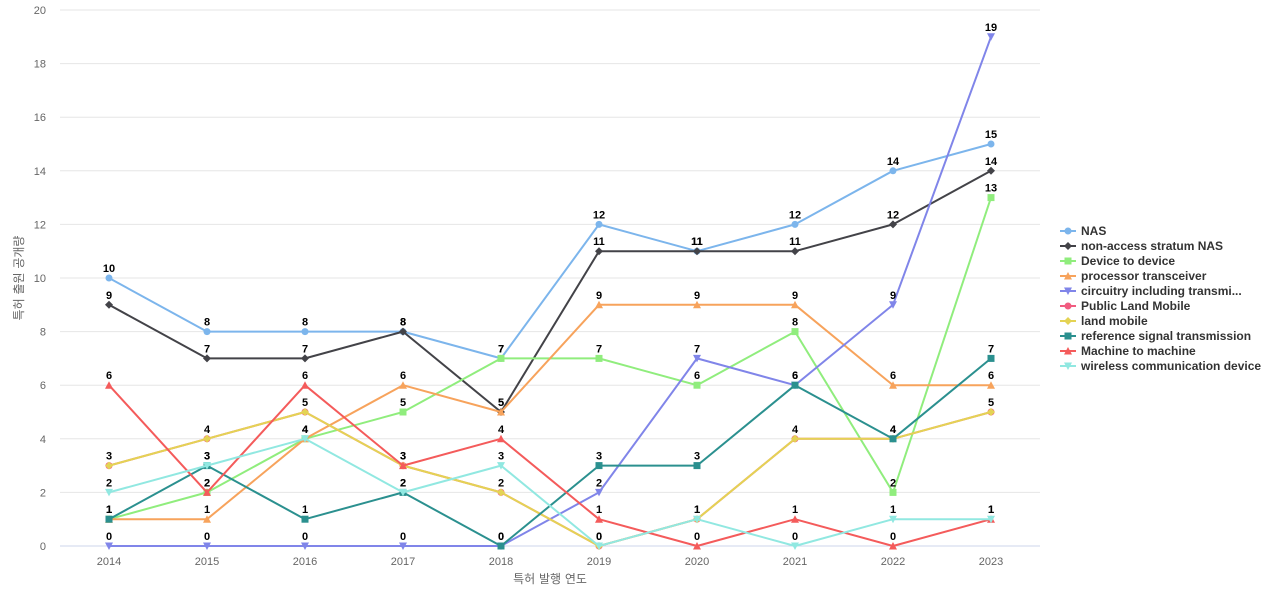 The image size is (1280, 600). Describe the element at coordinates (1128, 351) in the screenshot. I see `legend-item: Machine to machine` at that location.